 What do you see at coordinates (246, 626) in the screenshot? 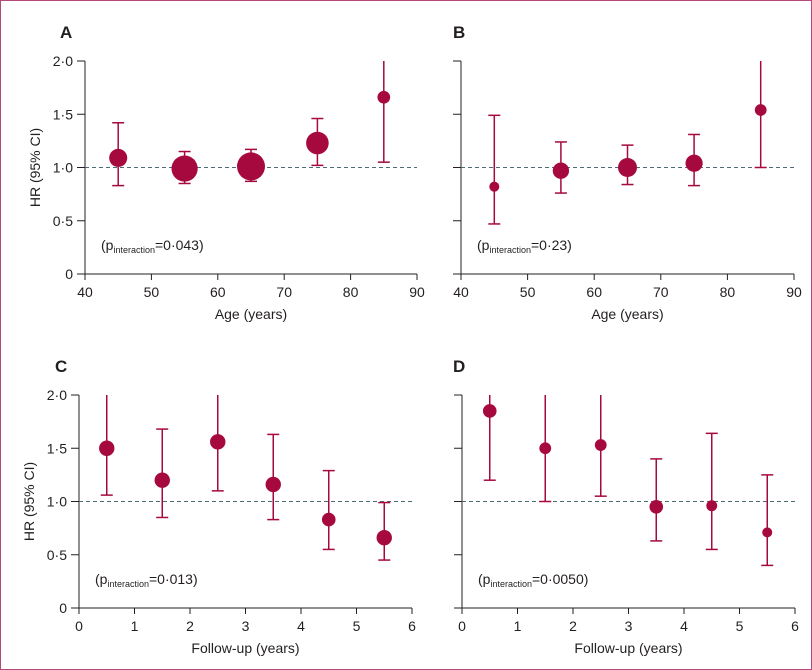
I see `panel-c-x-tick-label: 3` at bounding box center [246, 626].